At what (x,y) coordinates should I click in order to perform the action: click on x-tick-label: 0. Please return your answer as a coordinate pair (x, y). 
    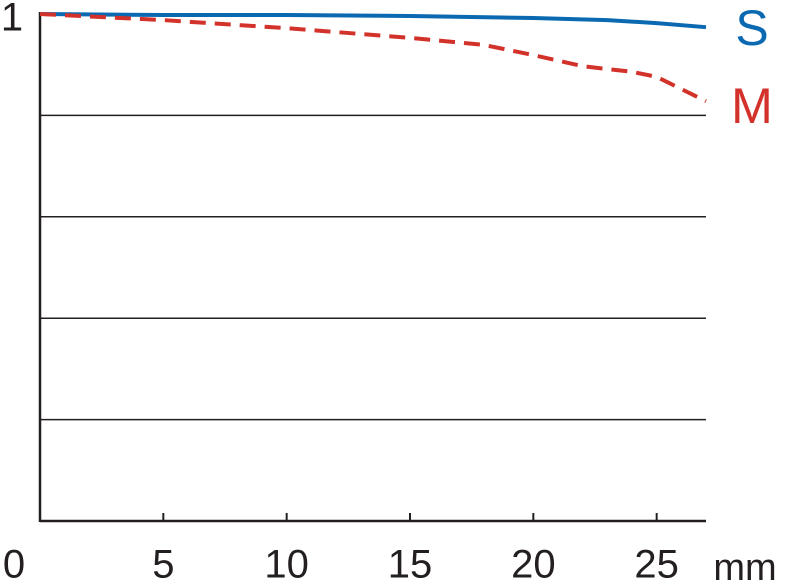
    Looking at the image, I should click on (14, 564).